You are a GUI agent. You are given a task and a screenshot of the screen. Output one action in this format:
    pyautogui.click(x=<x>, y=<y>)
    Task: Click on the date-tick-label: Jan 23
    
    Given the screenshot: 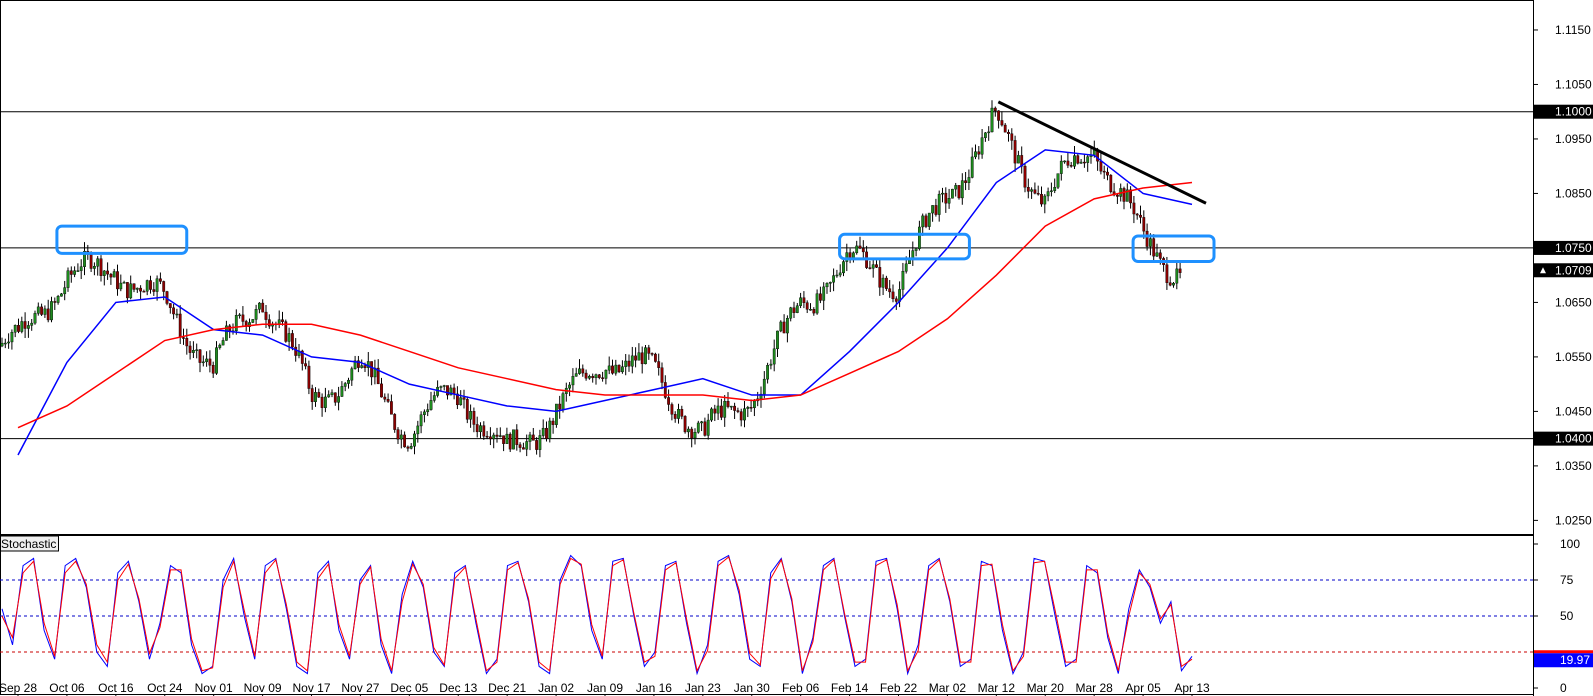 What is the action you would take?
    pyautogui.click(x=703, y=688)
    